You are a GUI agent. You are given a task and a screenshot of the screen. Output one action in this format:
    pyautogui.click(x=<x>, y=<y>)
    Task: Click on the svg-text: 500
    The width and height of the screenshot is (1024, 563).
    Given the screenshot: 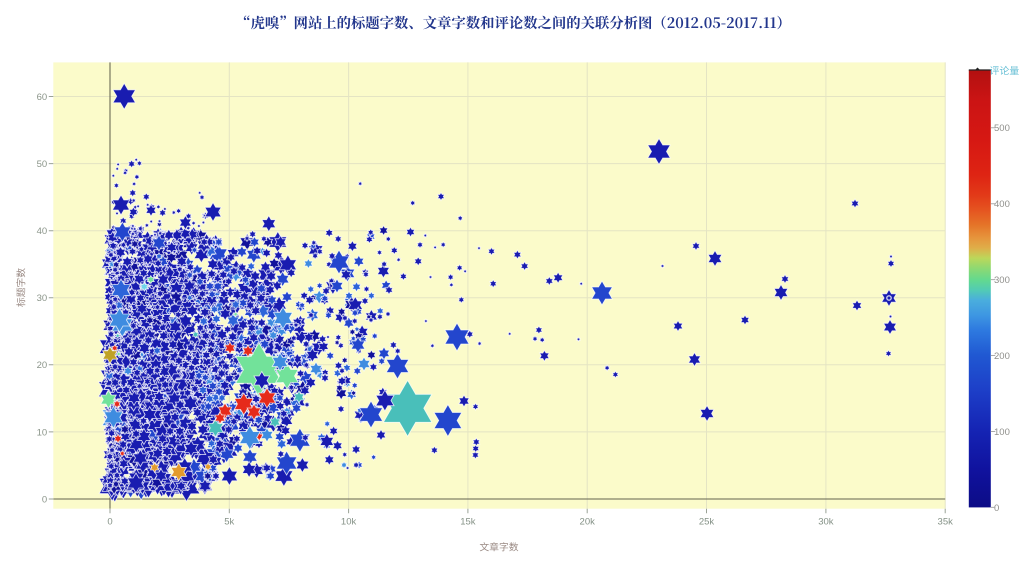 What is the action you would take?
    pyautogui.click(x=1002, y=128)
    